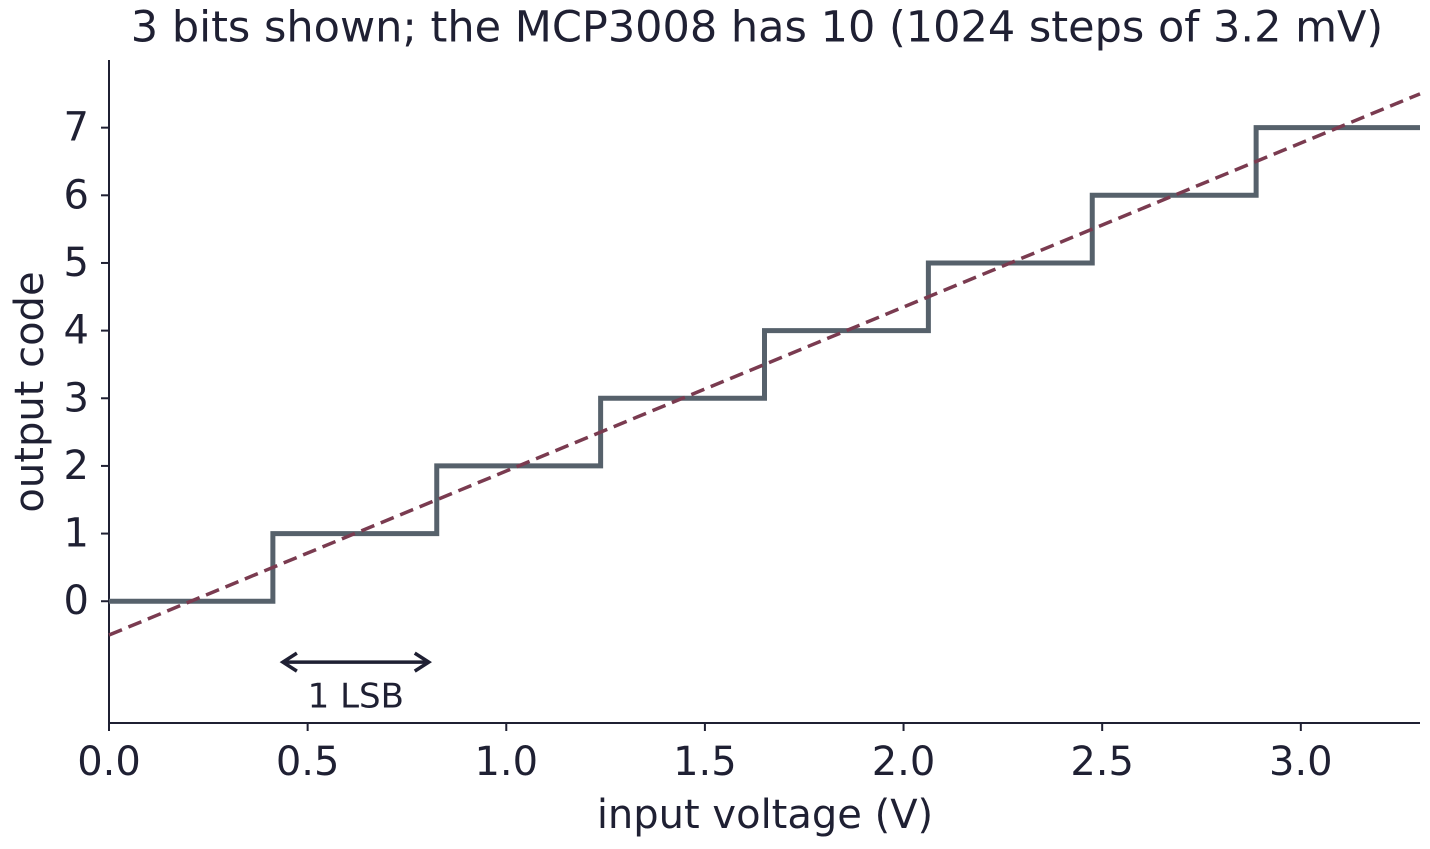  Describe the element at coordinates (76, 331) in the screenshot. I see `y-tick-label: 4` at that location.